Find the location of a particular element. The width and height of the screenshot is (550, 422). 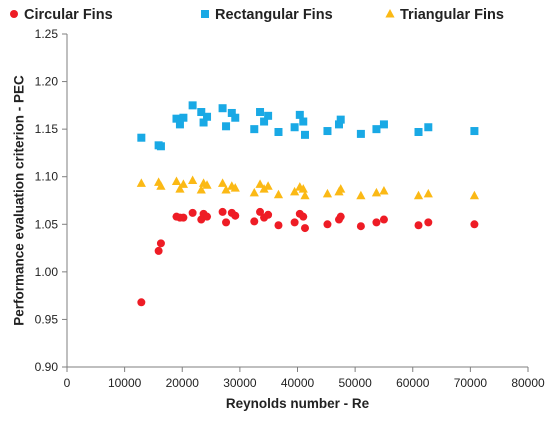

series-triangle is located at coordinates (308, 187).